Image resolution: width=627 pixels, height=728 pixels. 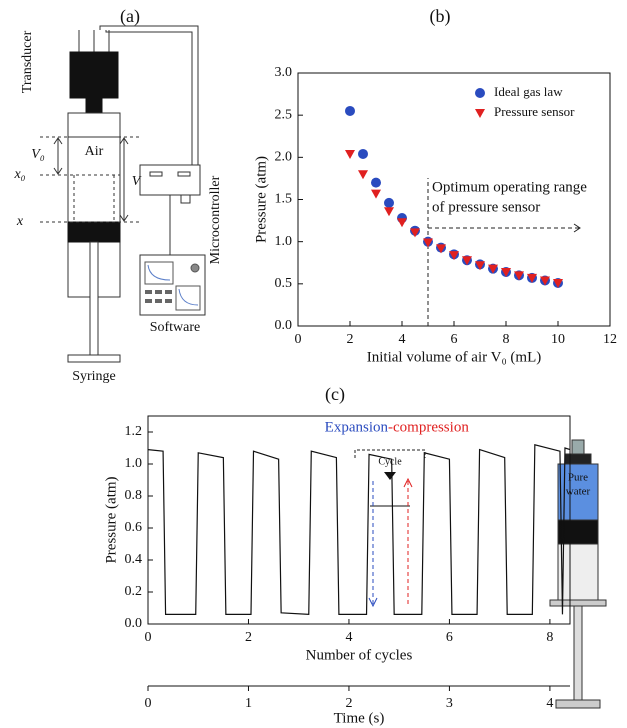 I want to click on diagram-label: Software, so click(x=175, y=327).